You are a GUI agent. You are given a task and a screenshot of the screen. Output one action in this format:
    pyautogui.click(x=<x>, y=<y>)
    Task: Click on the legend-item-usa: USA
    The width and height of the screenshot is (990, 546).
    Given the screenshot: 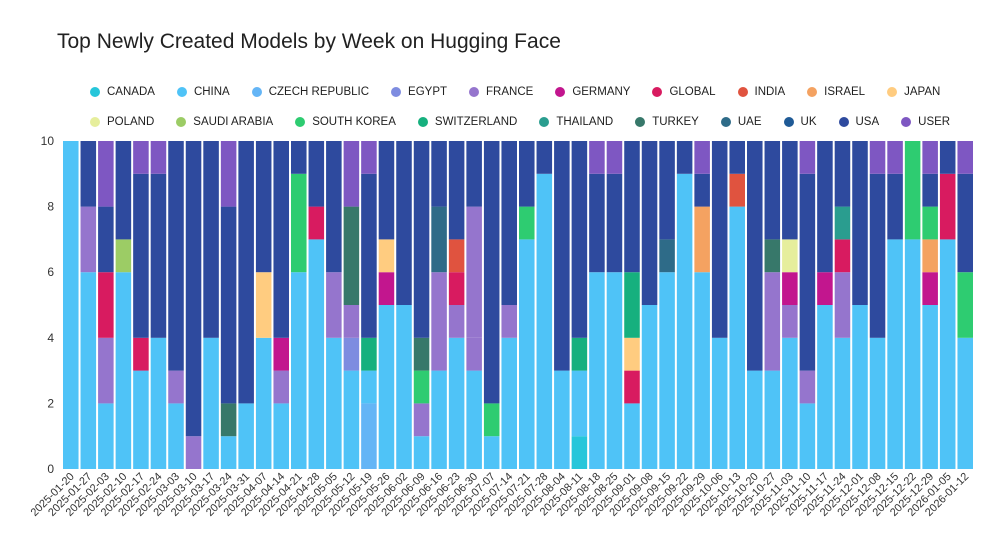 What is the action you would take?
    pyautogui.click(x=859, y=122)
    